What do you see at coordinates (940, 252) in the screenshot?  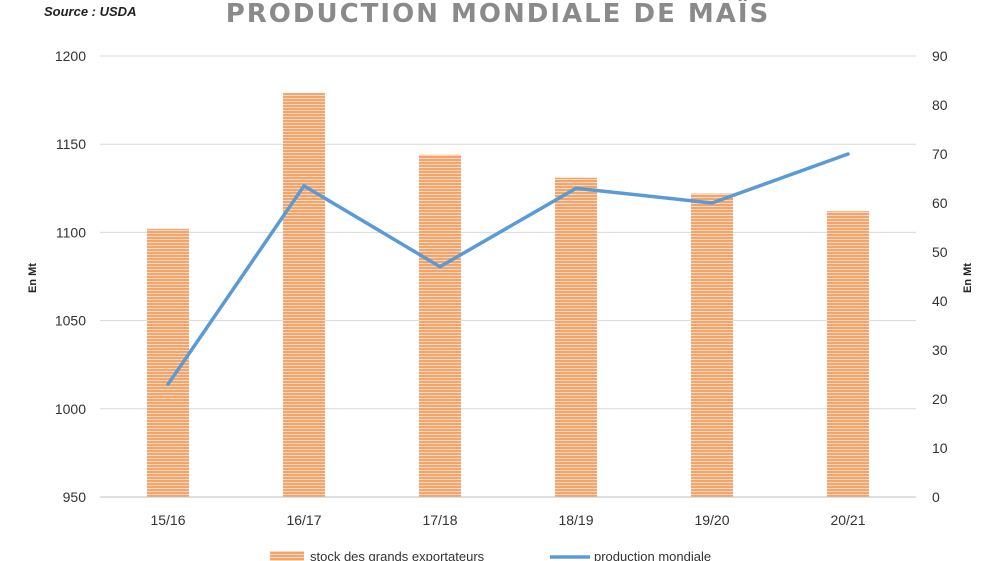 I see `right-tick-label: 50` at bounding box center [940, 252].